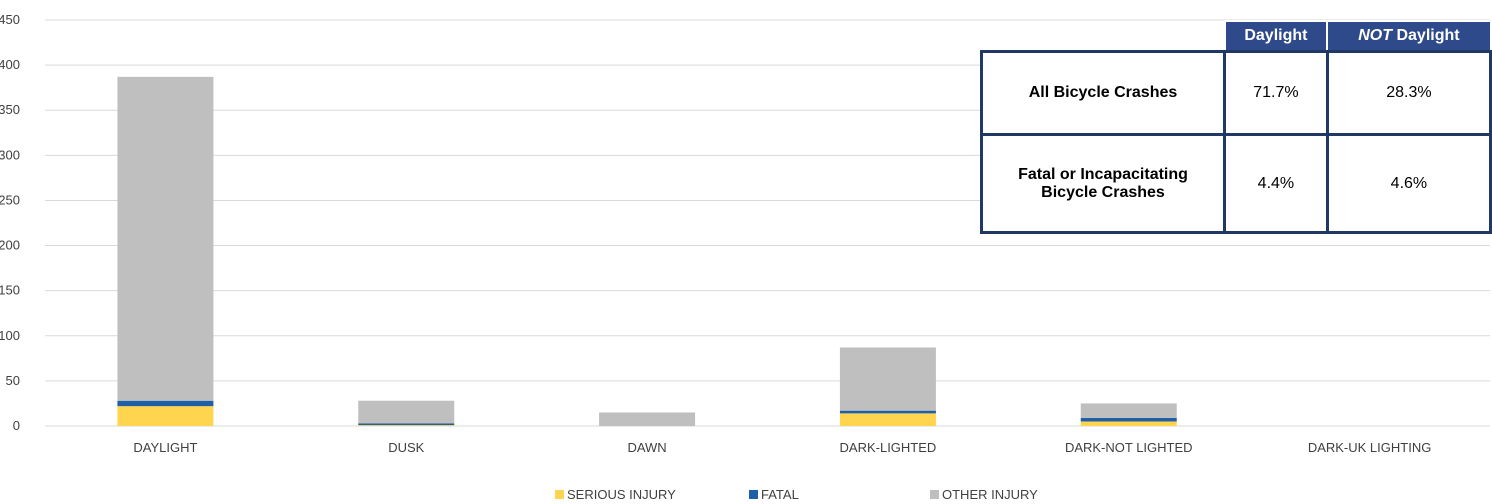 The height and width of the screenshot is (504, 1492). I want to click on summary-cell-not-daylight: 28.3%, so click(1408, 93).